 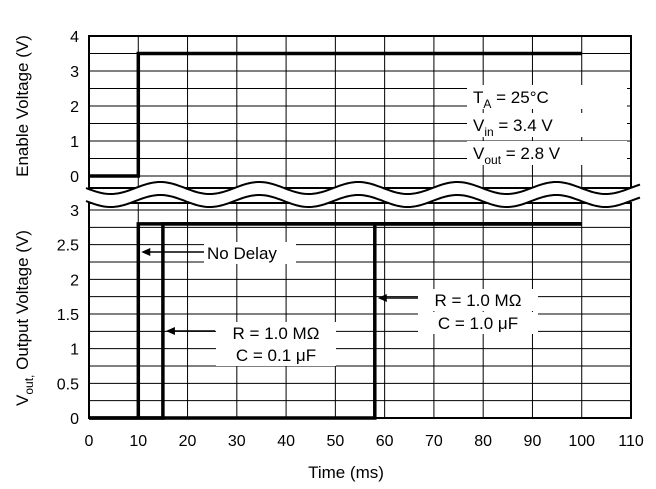 I want to click on x-tick: 80, so click(x=483, y=441).